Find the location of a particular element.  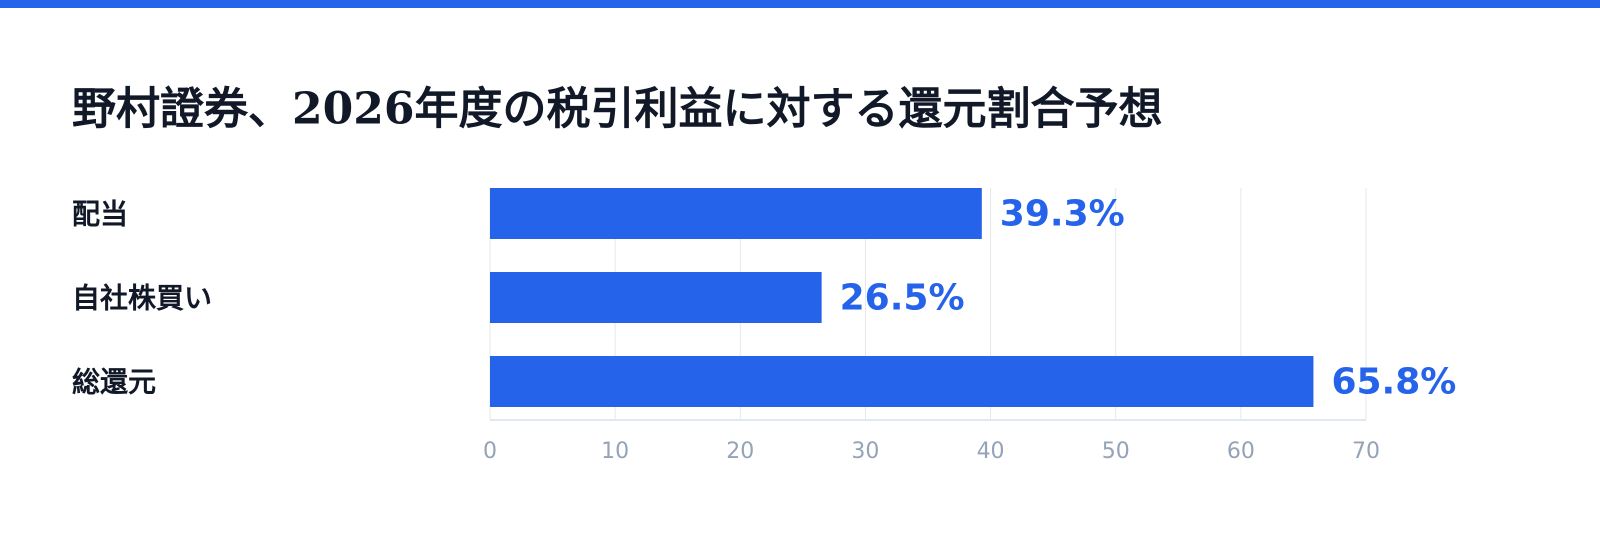

x-tick-label: 20 is located at coordinates (740, 451).